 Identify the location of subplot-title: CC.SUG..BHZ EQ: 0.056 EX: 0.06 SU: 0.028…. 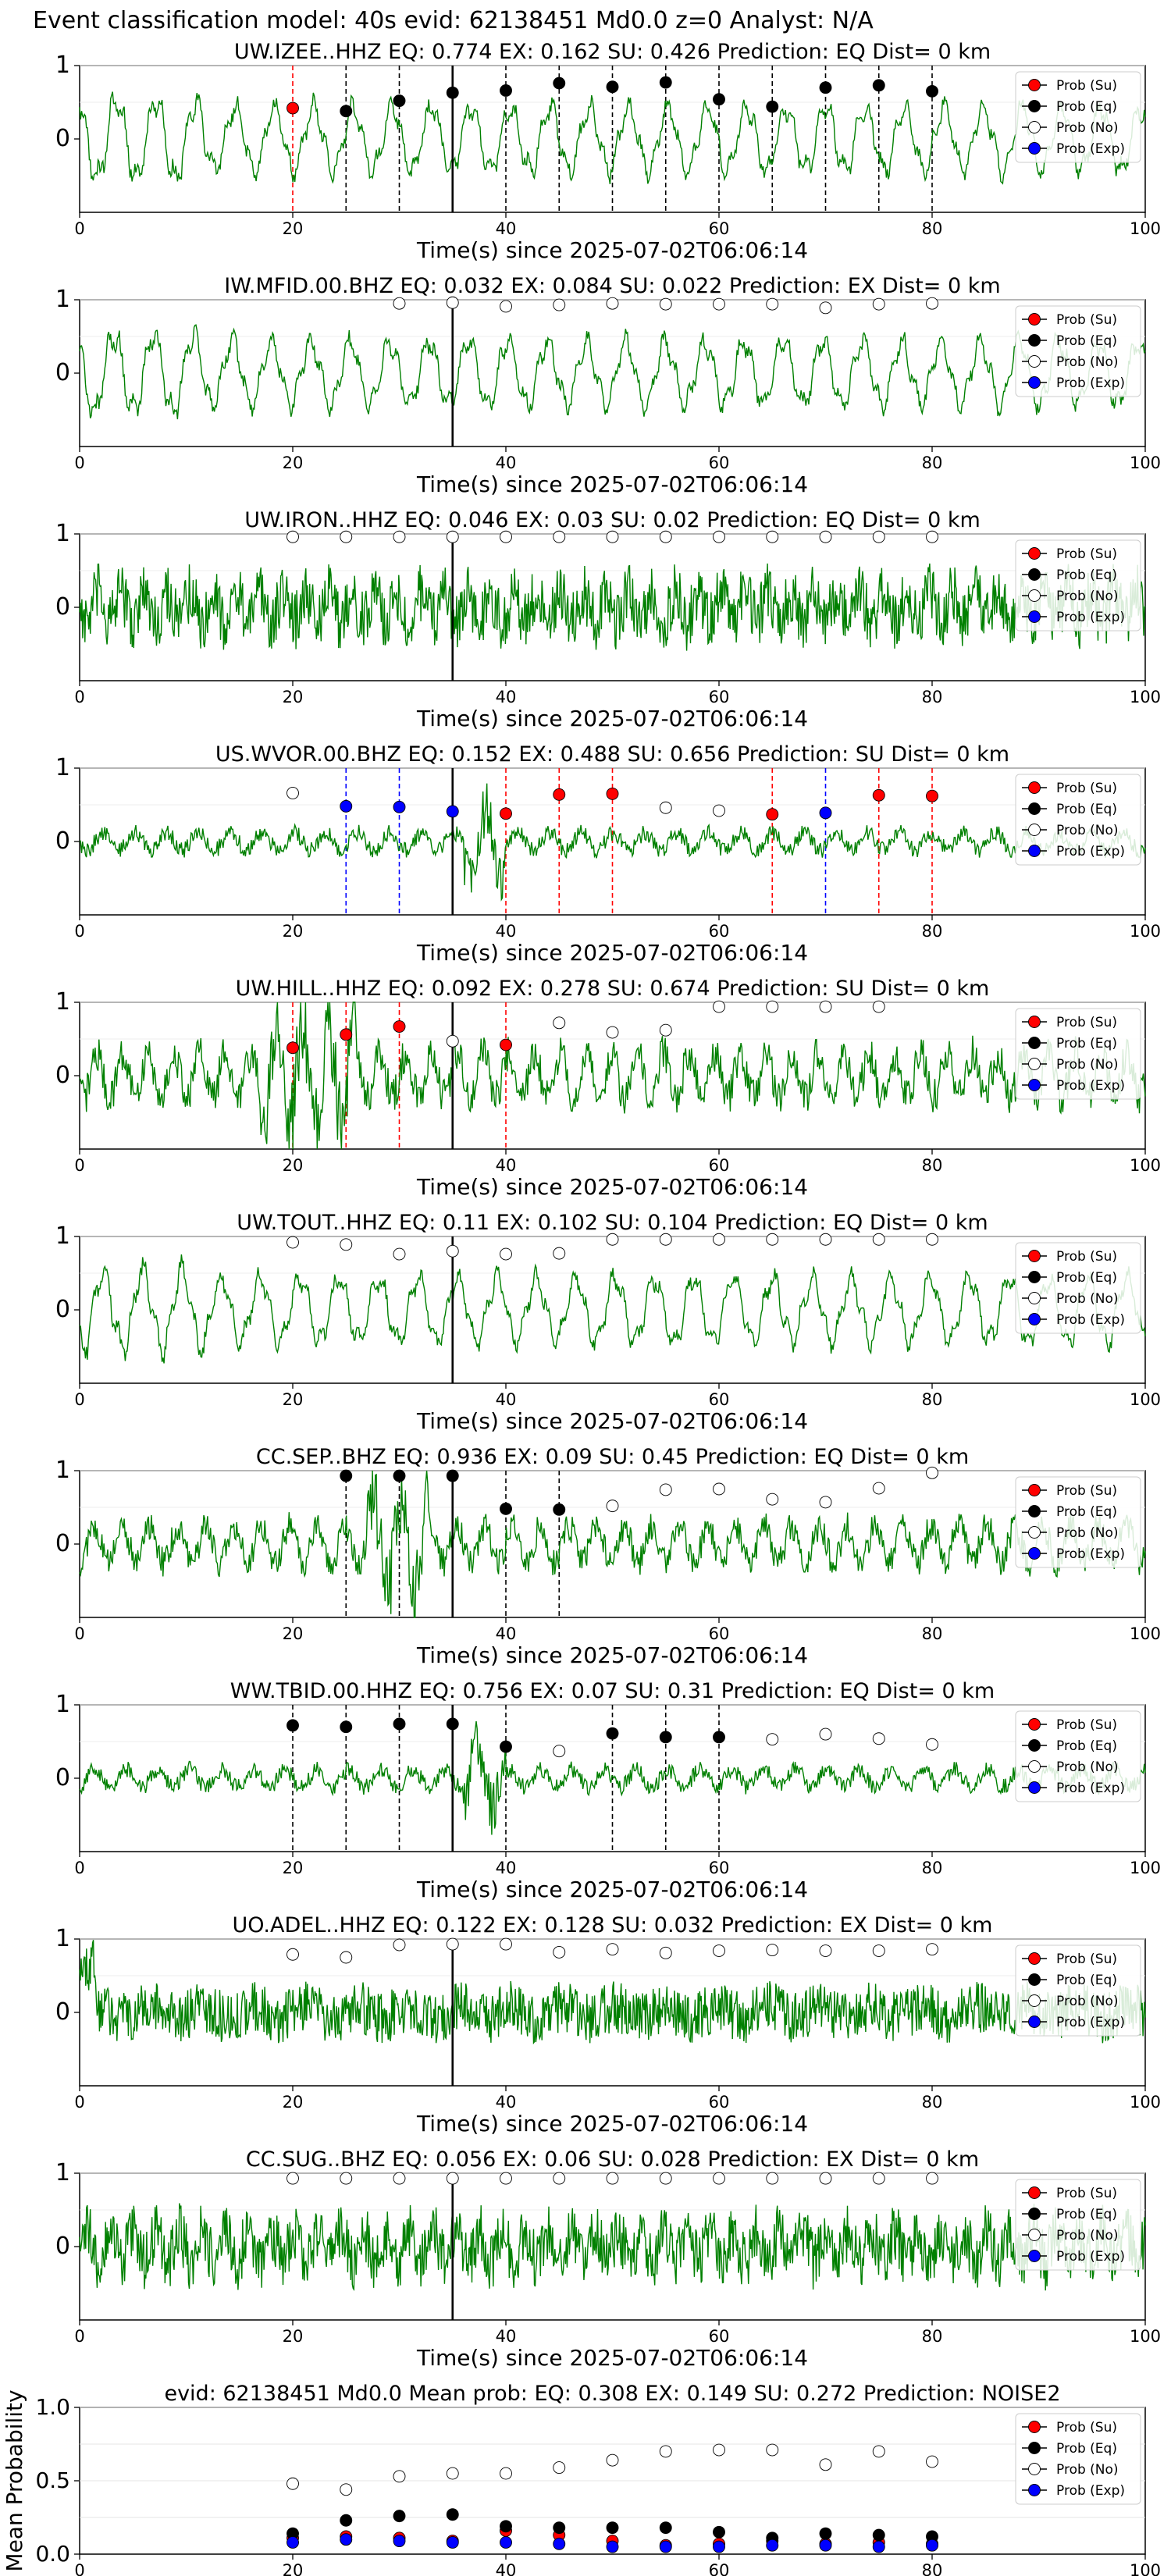
(612, 2159).